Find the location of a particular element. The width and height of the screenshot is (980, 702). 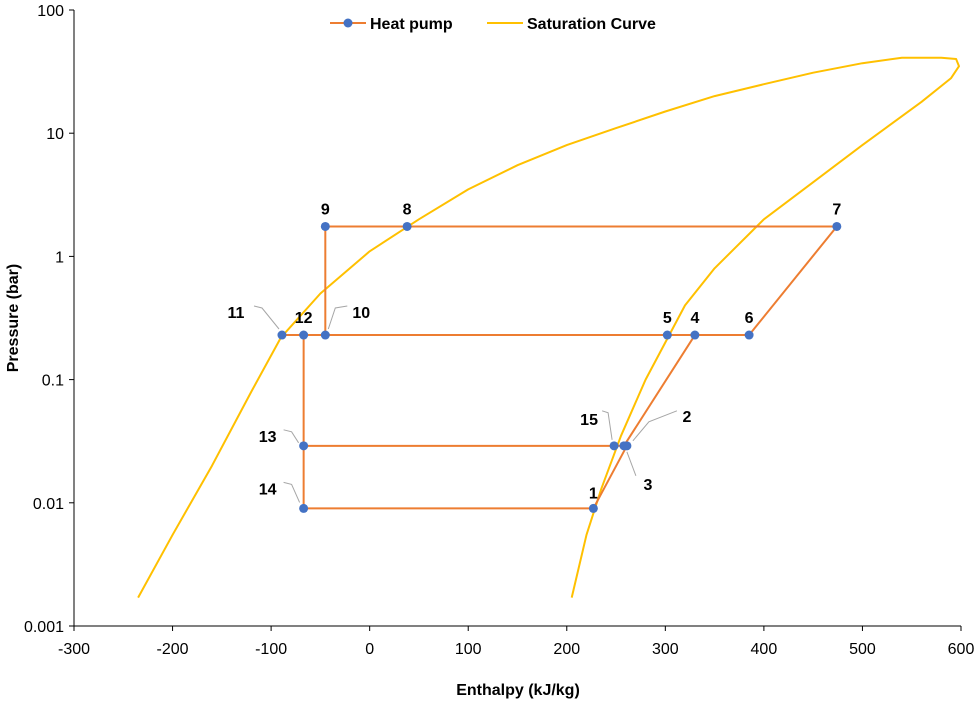

point-label-14: 14 is located at coordinates (268, 489).